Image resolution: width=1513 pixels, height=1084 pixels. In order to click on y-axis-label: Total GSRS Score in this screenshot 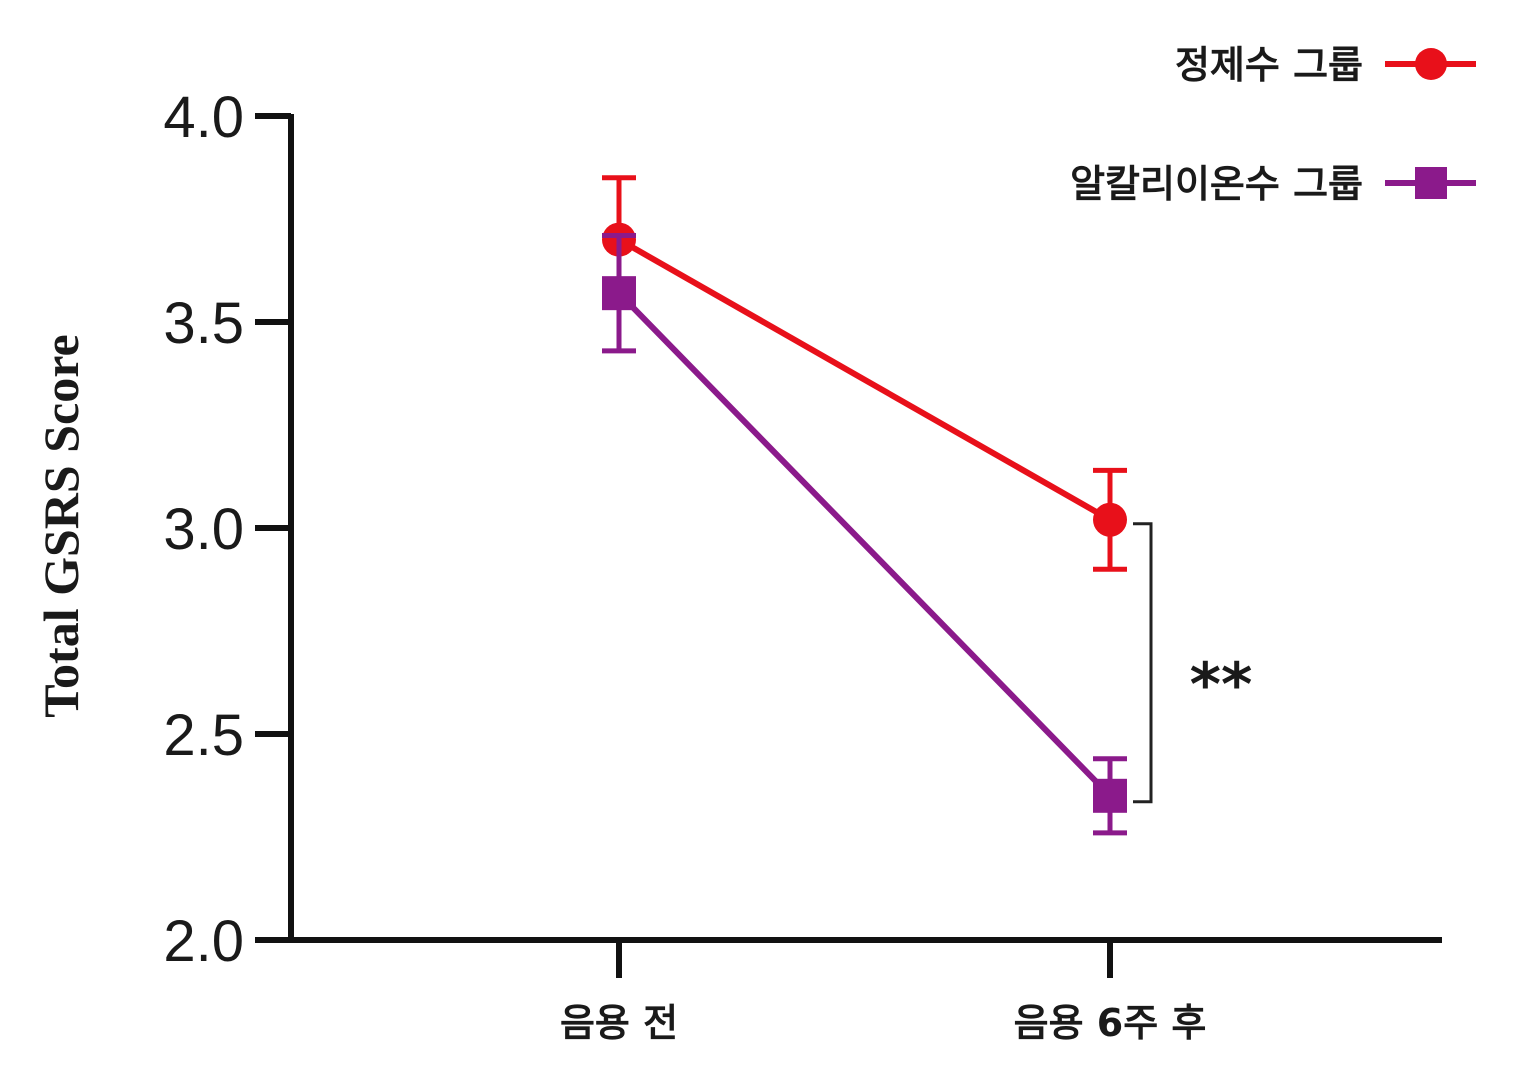, I will do `click(61, 525)`.